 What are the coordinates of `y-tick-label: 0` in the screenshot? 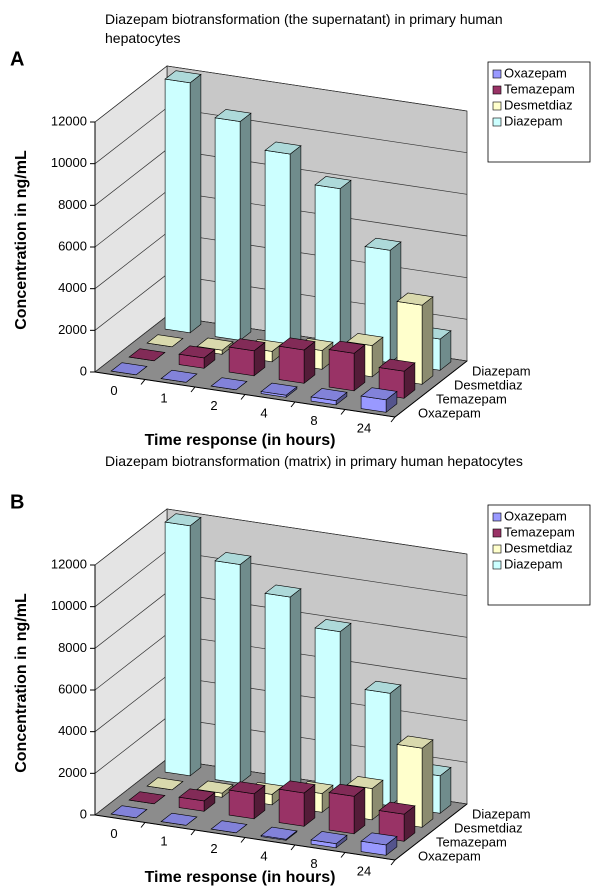 It's located at (83, 813).